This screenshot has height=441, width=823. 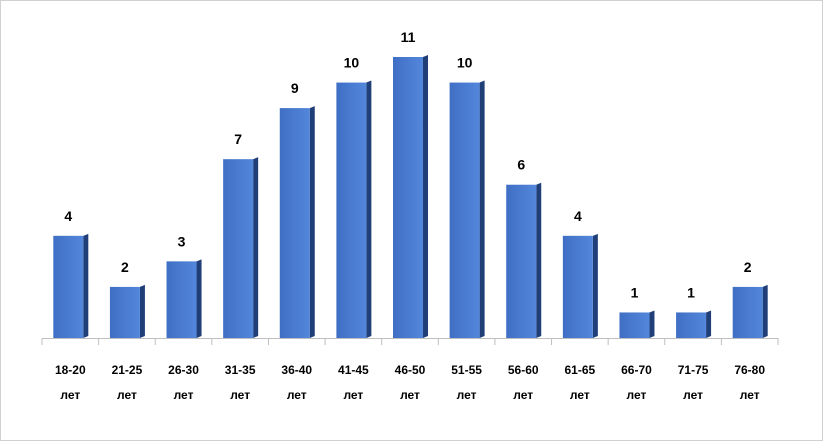 I want to click on x-tick-label: 18-20 лет, so click(x=70, y=382).